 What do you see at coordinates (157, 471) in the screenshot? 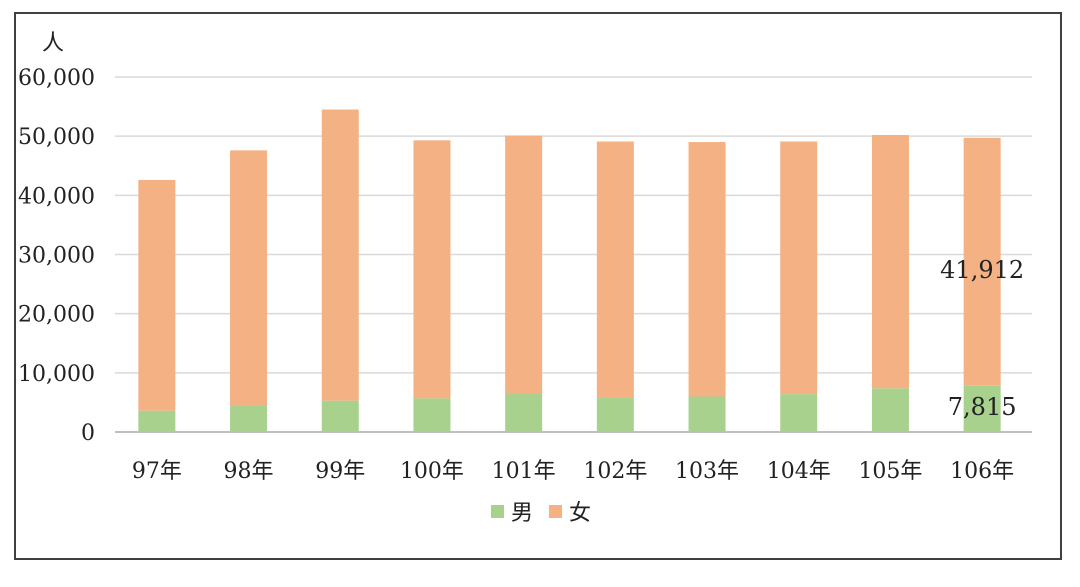
I see `x-tick-label: 97年` at bounding box center [157, 471].